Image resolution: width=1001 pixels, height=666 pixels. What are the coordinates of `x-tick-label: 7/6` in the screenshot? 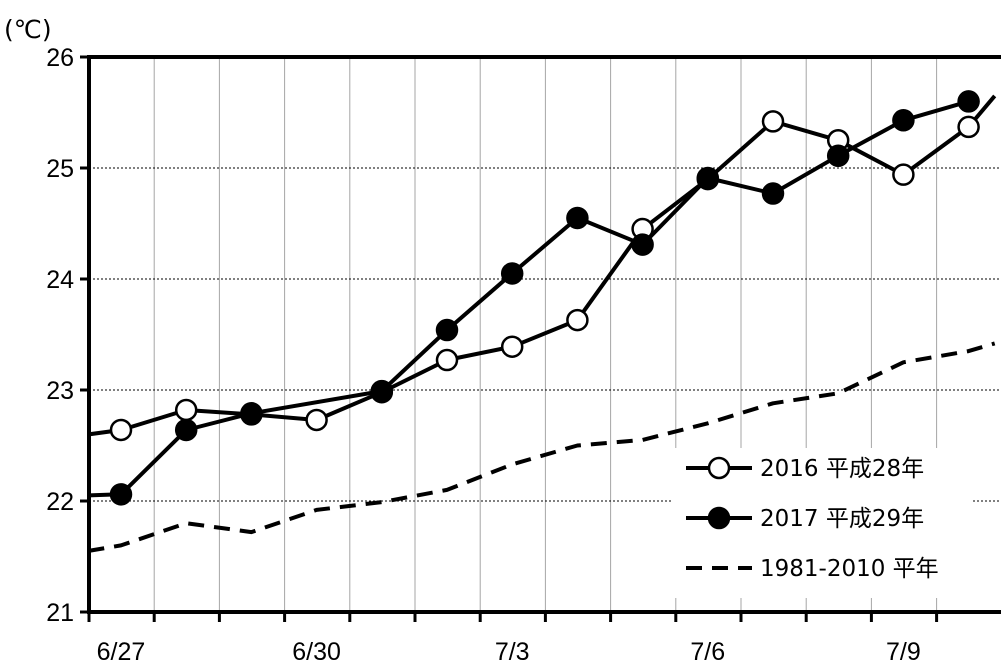 It's located at (707, 652).